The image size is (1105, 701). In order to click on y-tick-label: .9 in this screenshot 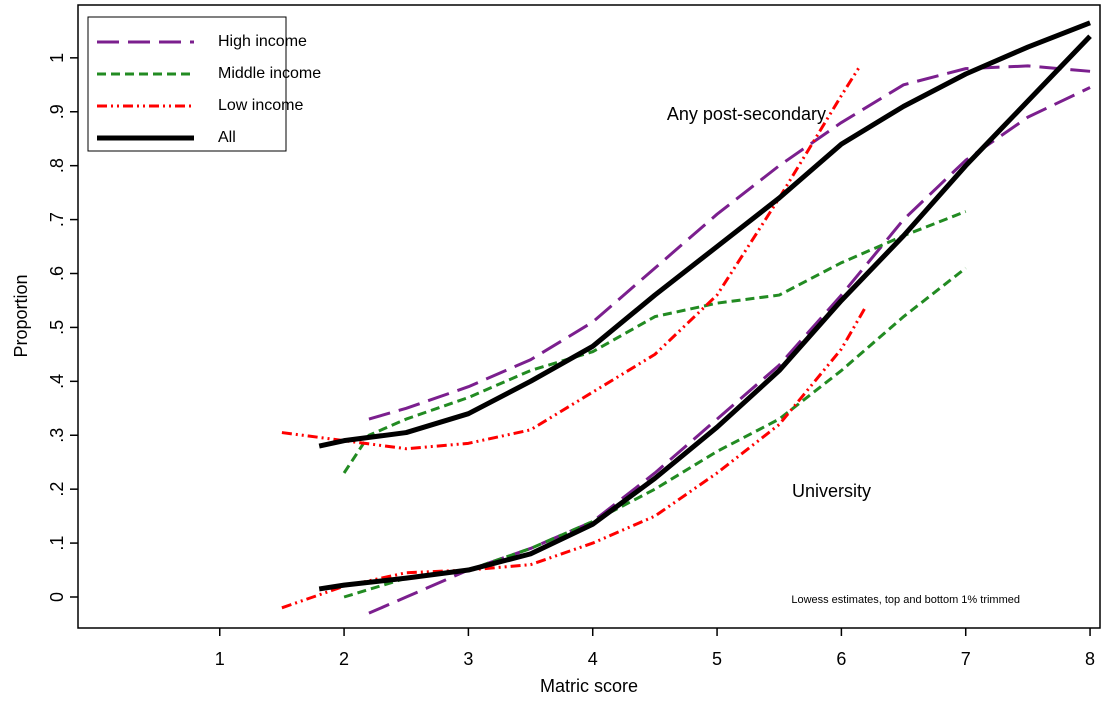, I will do `click(57, 111)`.